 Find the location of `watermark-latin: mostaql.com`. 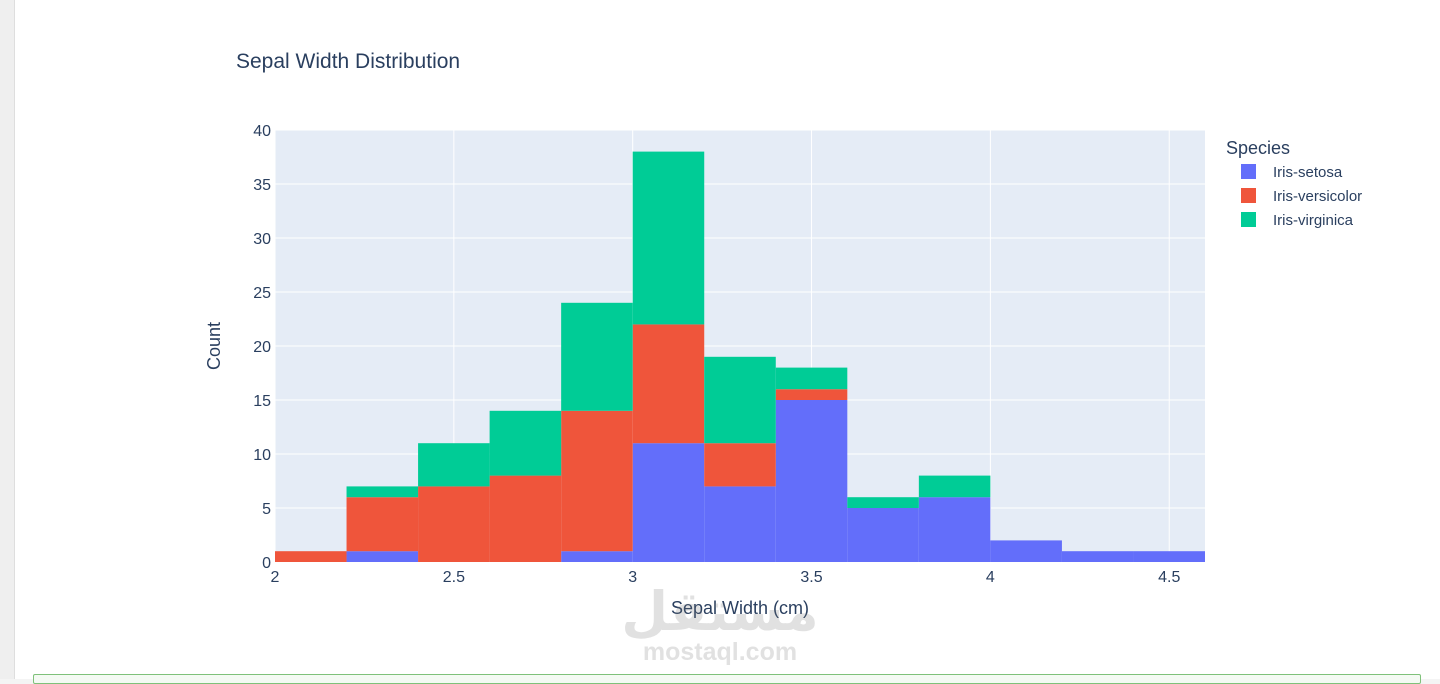

watermark-latin: mostaql.com is located at coordinates (720, 652).